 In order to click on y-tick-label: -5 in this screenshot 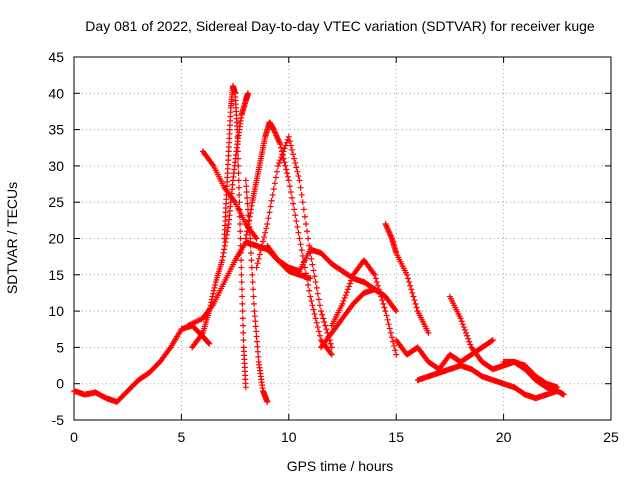, I will do `click(58, 420)`.